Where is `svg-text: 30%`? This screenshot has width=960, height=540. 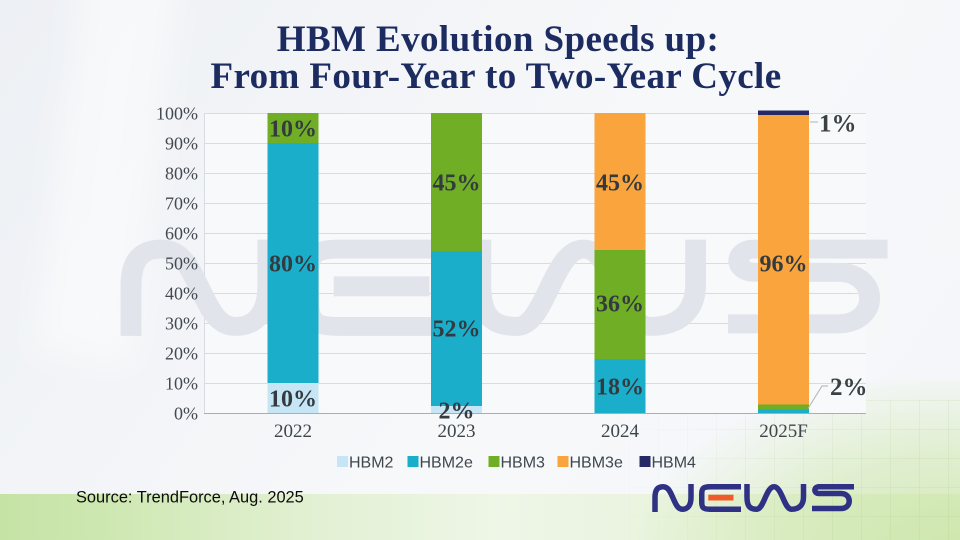 svg-text: 30% is located at coordinates (181, 324).